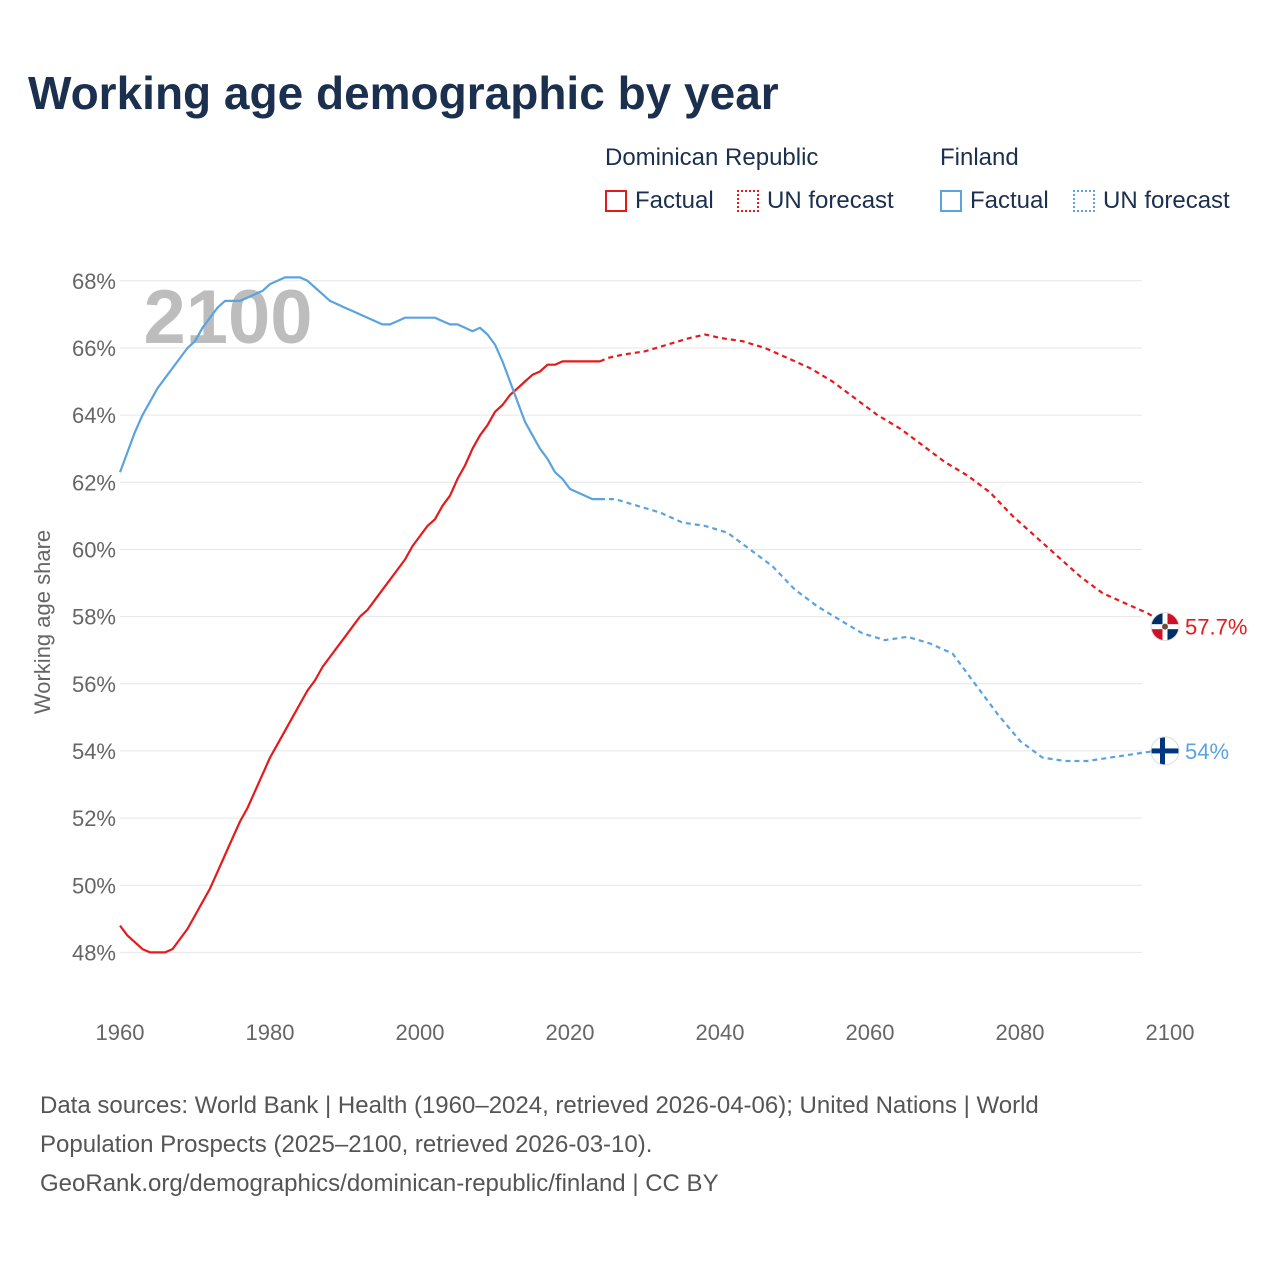 The height and width of the screenshot is (1280, 1280). I want to click on y-tick-label: 56%, so click(94, 684).